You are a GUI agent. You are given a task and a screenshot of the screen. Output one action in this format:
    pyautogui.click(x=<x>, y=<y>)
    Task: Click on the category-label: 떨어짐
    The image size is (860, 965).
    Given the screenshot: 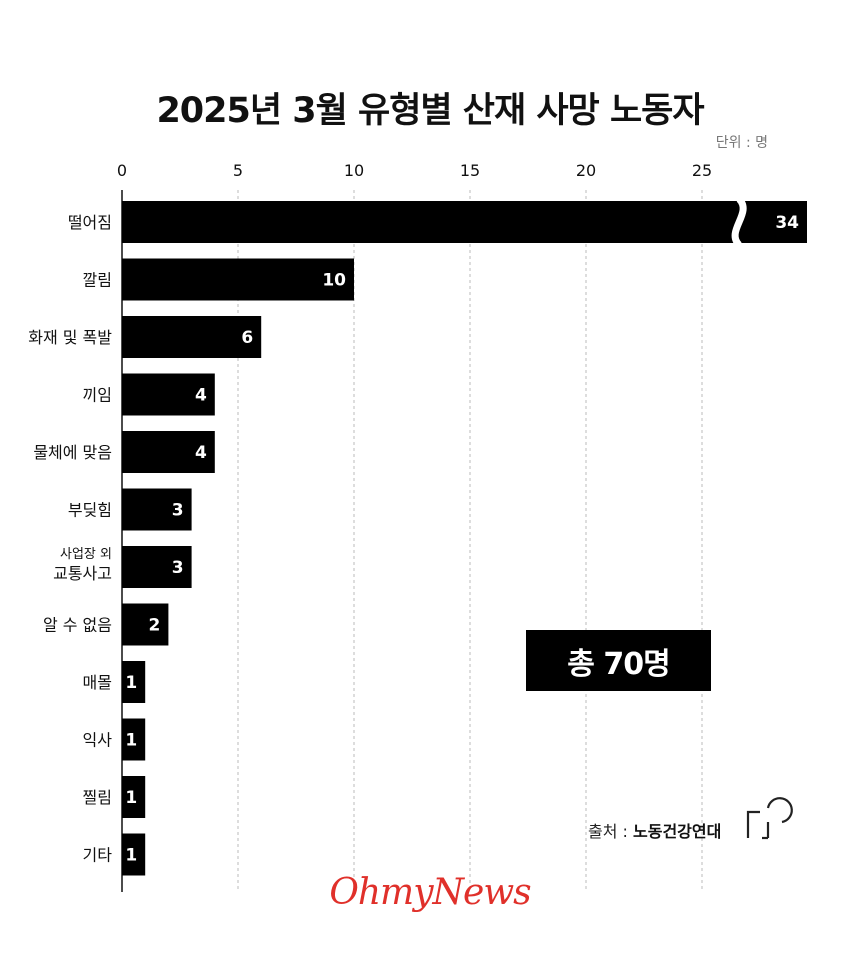 What is the action you would take?
    pyautogui.click(x=90, y=222)
    